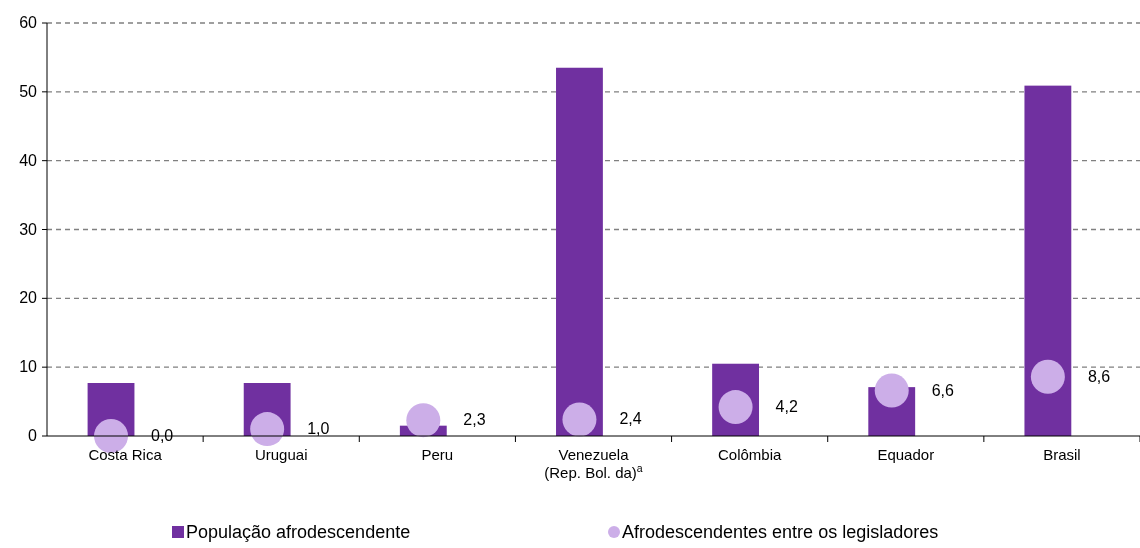 The image size is (1140, 548). Describe the element at coordinates (28, 22) in the screenshot. I see `y-tick-label: 60` at that location.